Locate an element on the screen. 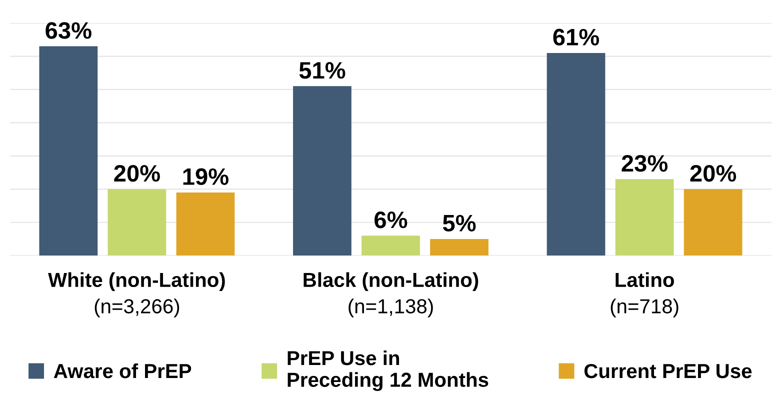 The height and width of the screenshot is (419, 773). data-label: 19% is located at coordinates (205, 177).